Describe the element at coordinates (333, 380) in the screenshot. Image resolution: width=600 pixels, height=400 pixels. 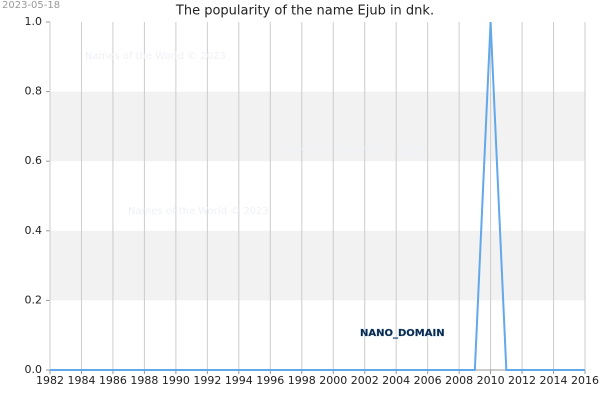
I see `x-tick-label: 2000` at that location.